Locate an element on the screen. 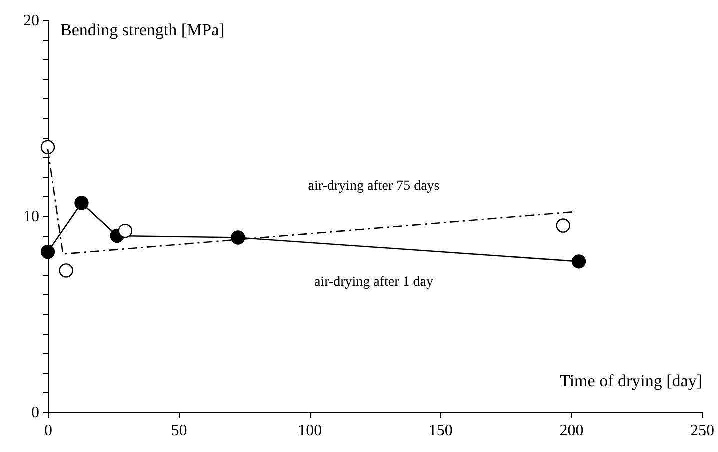 The height and width of the screenshot is (452, 718). y-tick-label: 10 is located at coordinates (32, 217).